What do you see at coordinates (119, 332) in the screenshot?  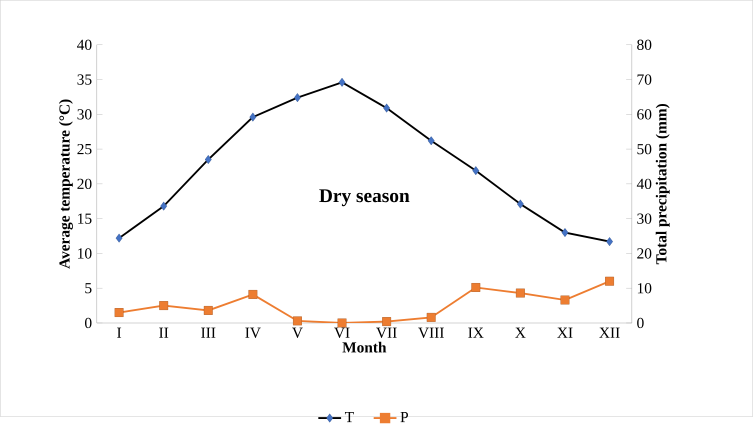 I see `x-tick-label: I` at bounding box center [119, 332].